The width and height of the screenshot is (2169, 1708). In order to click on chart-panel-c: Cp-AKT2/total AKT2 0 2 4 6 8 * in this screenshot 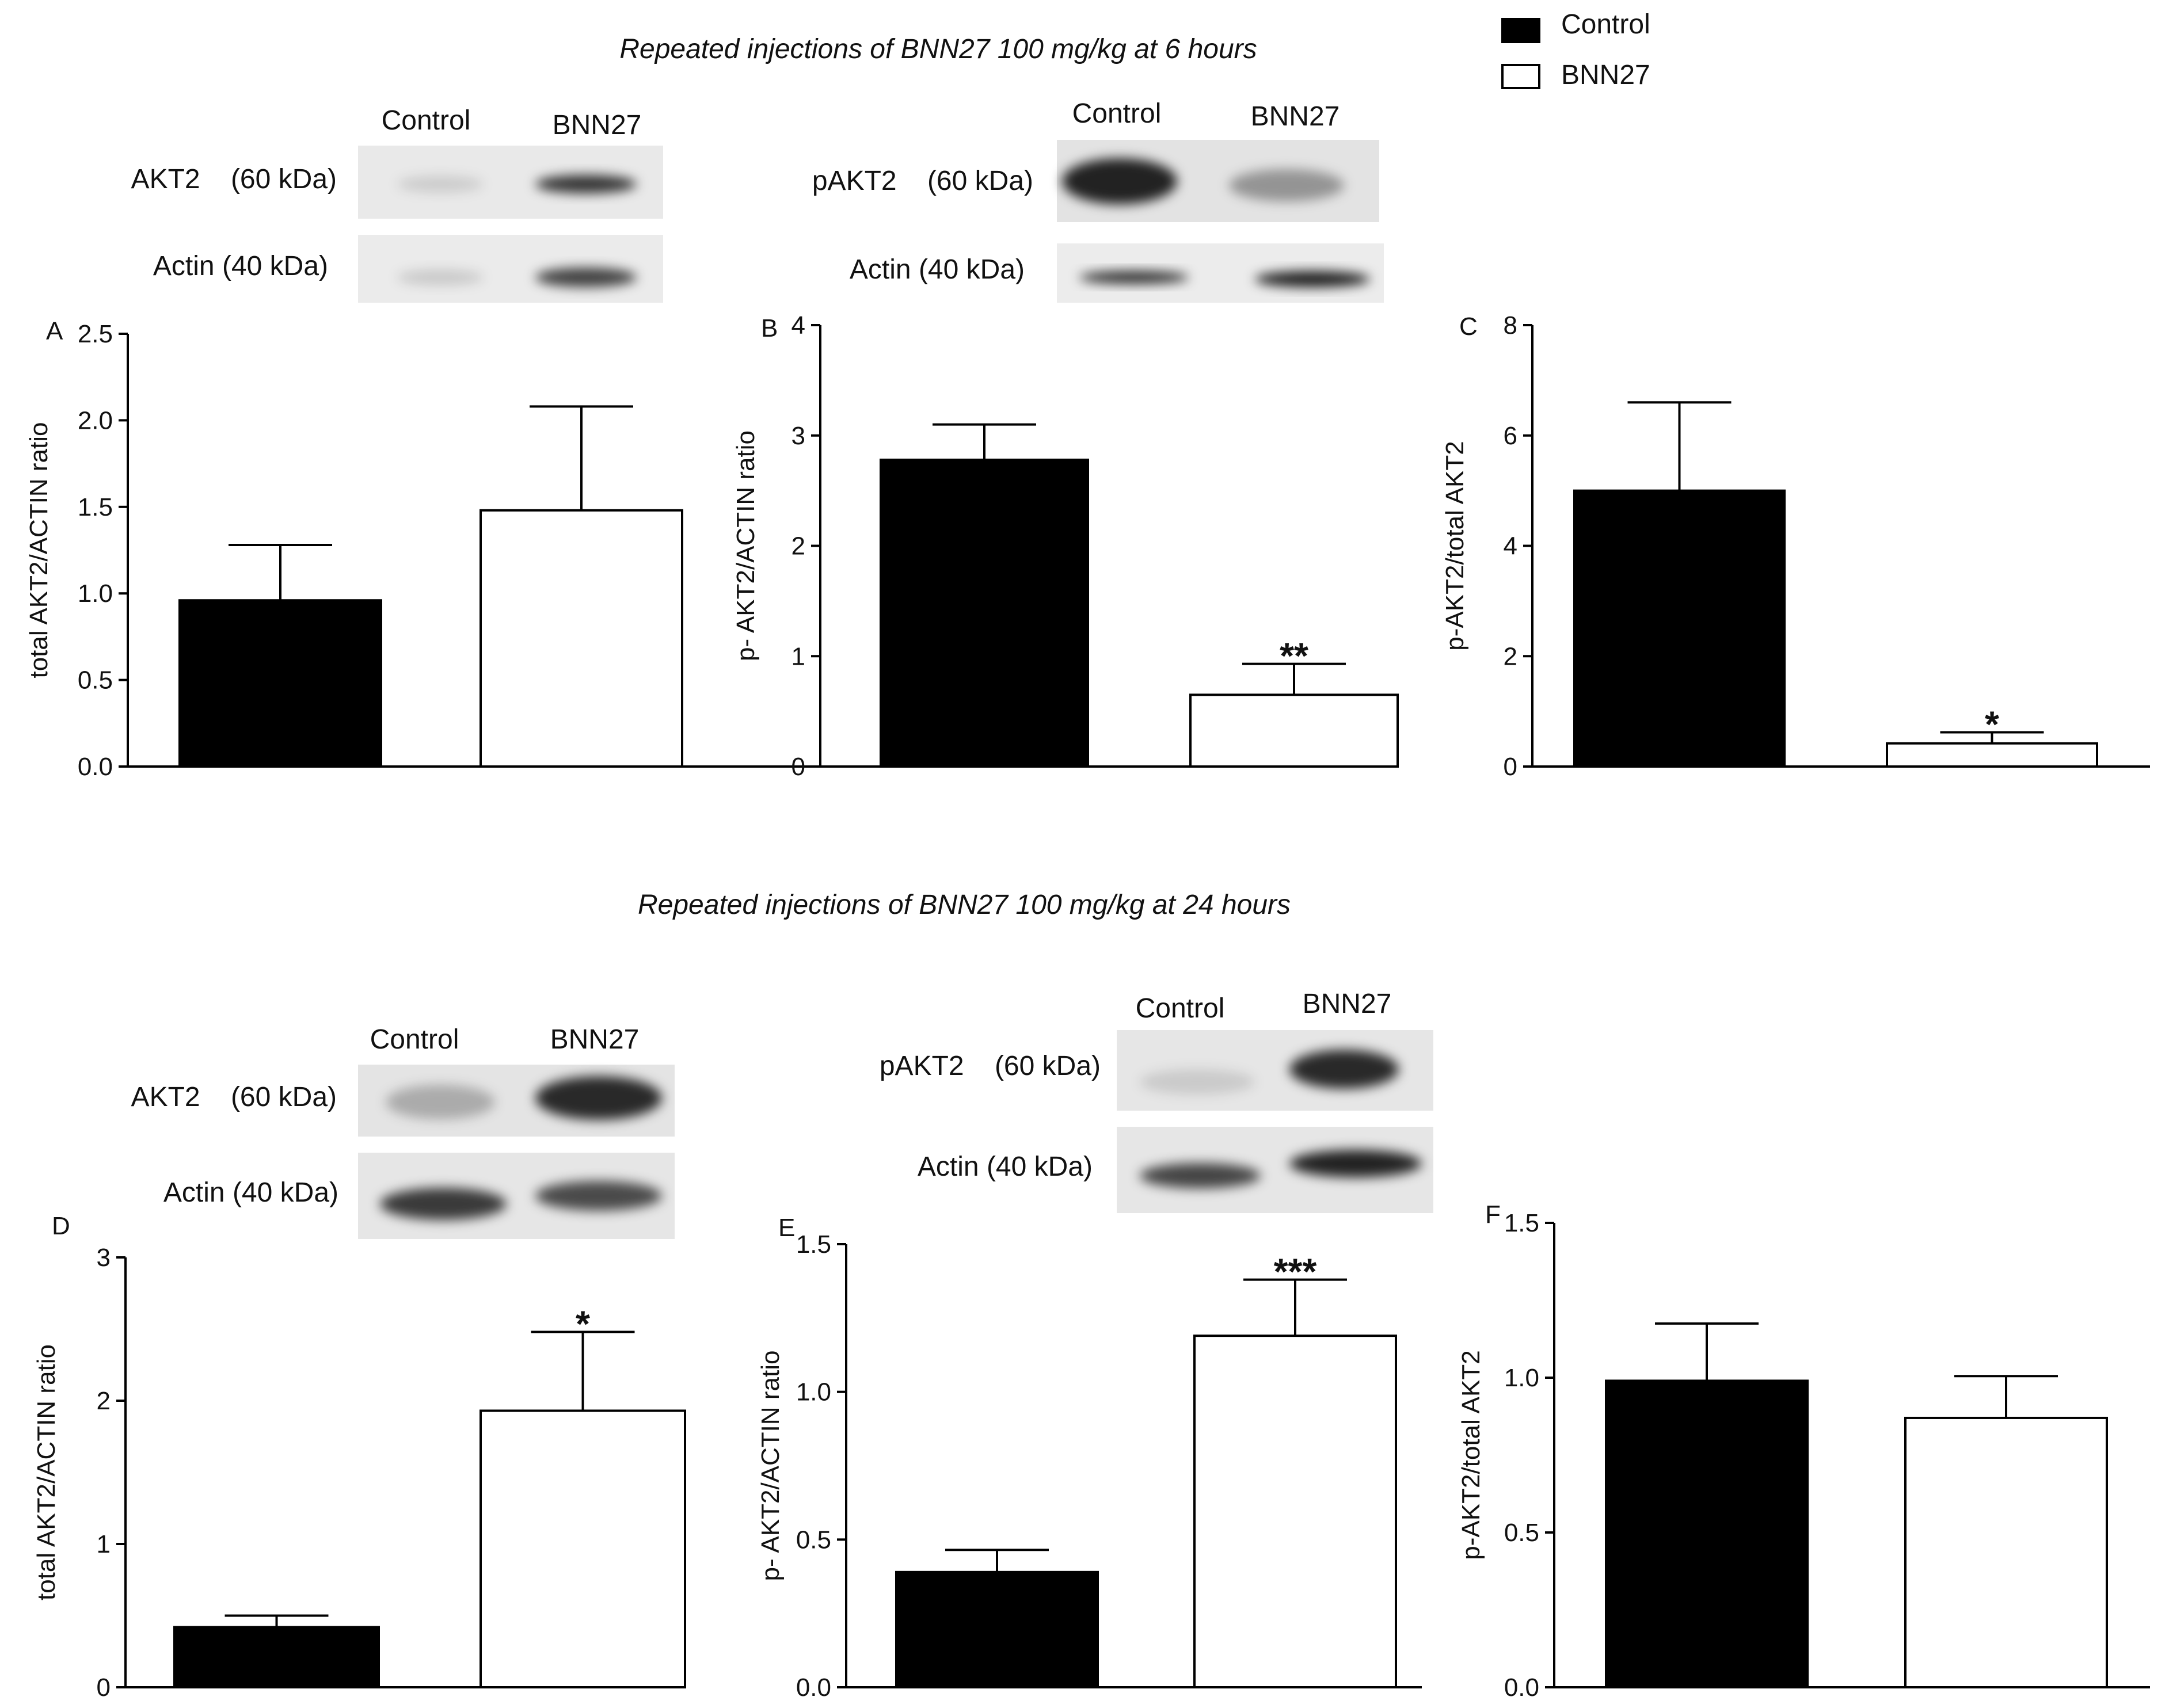, I will do `click(1795, 546)`.